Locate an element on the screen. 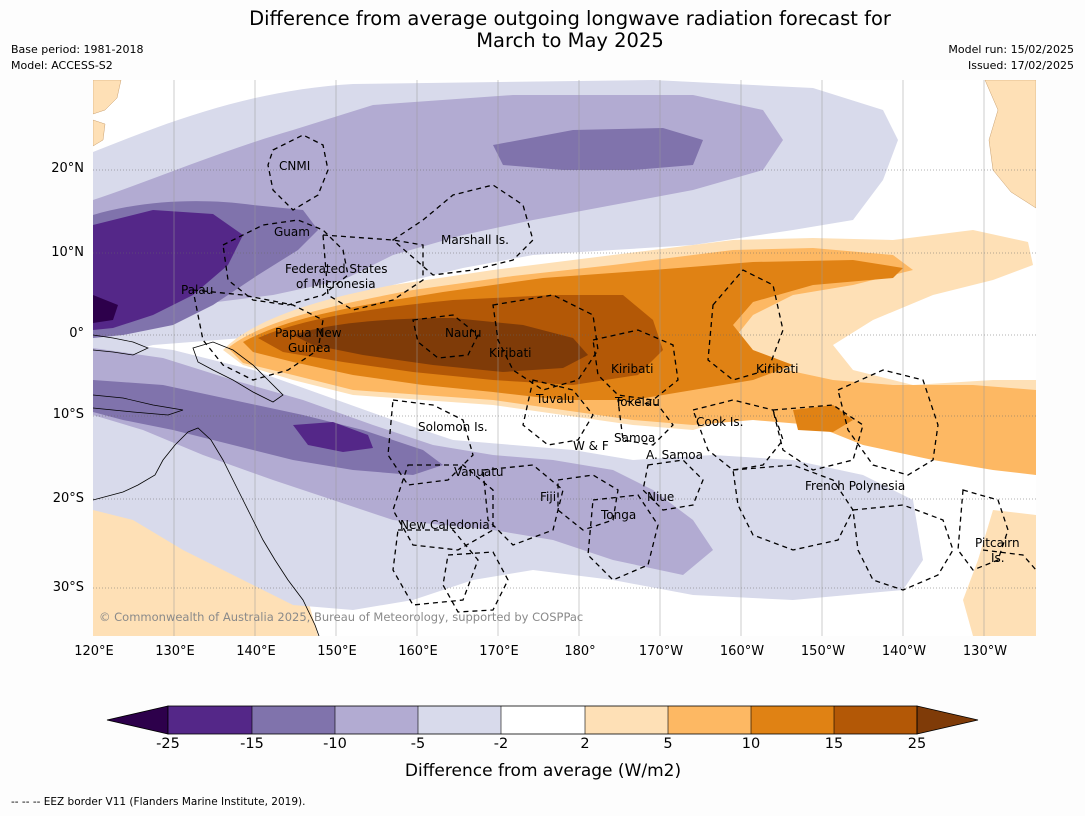 Image resolution: width=1085 pixels, height=816 pixels. land-southeast is located at coordinates (999, 573).